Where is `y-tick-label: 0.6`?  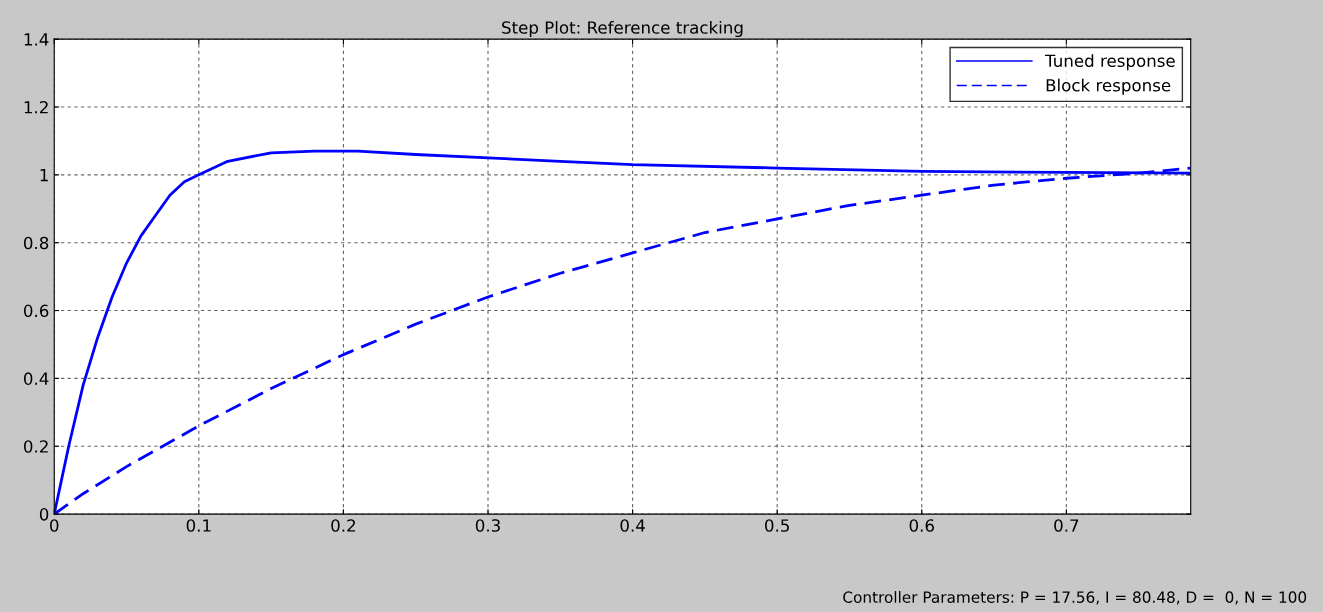
y-tick-label: 0.6 is located at coordinates (36, 311).